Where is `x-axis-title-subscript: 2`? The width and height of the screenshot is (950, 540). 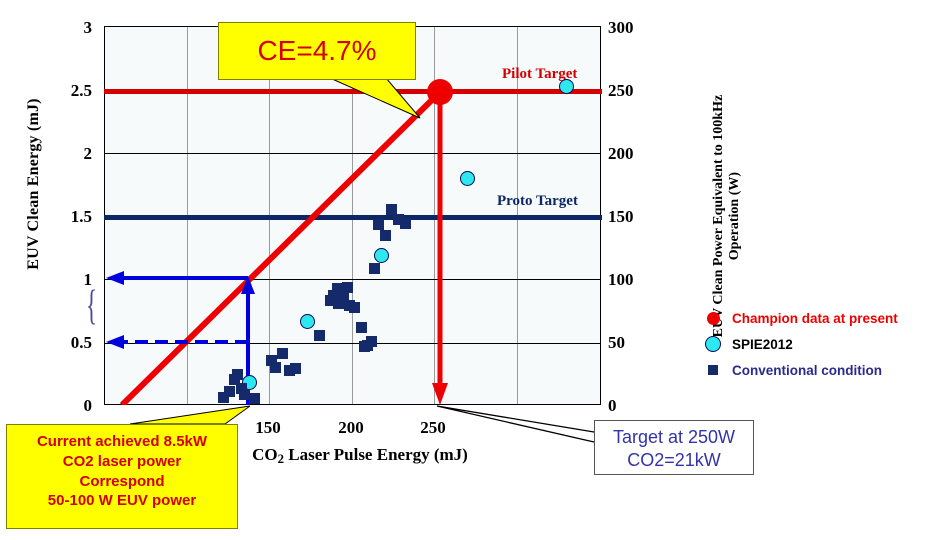 x-axis-title-subscript: 2 is located at coordinates (281, 459).